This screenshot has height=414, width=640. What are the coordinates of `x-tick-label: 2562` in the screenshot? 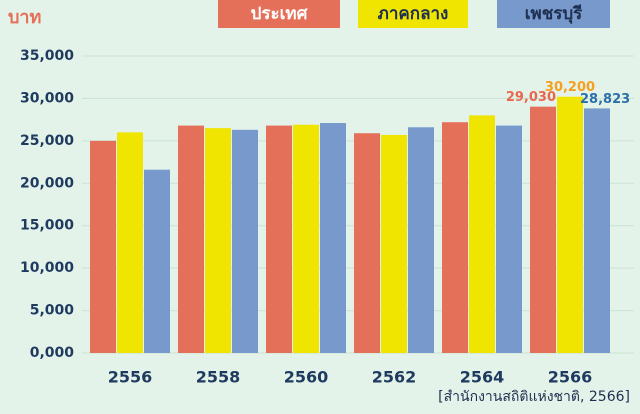 It's located at (394, 377).